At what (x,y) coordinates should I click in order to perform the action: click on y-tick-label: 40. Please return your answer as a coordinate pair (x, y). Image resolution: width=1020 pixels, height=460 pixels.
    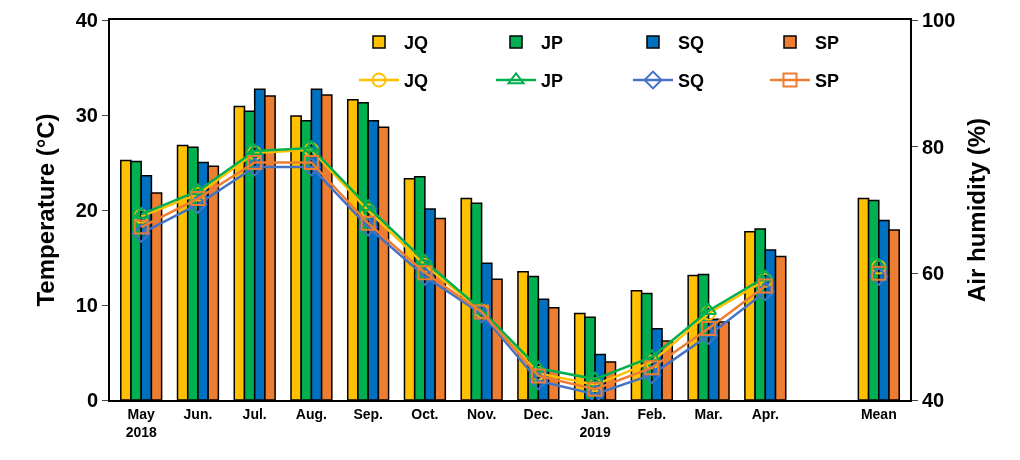
    Looking at the image, I should click on (86, 20).